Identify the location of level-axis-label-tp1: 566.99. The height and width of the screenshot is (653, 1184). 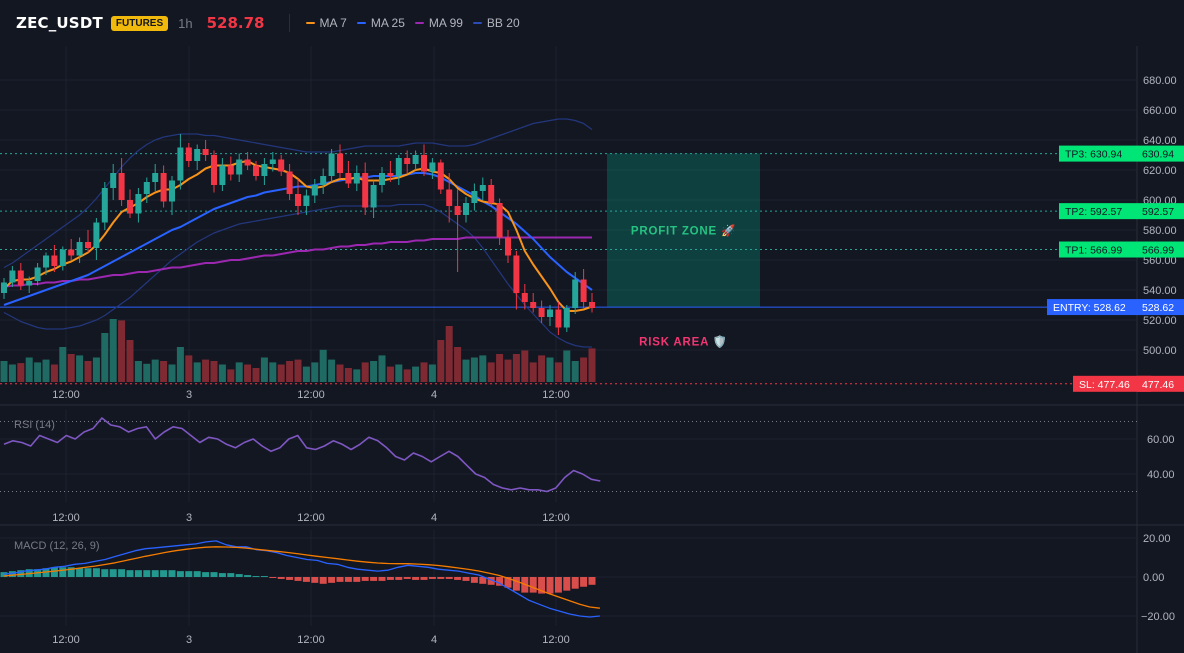
(1158, 251).